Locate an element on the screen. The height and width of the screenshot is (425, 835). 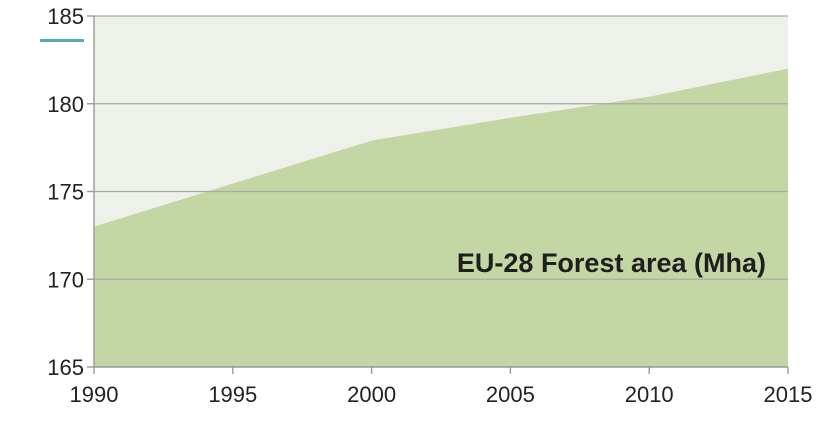
accent-mark is located at coordinates (62, 40).